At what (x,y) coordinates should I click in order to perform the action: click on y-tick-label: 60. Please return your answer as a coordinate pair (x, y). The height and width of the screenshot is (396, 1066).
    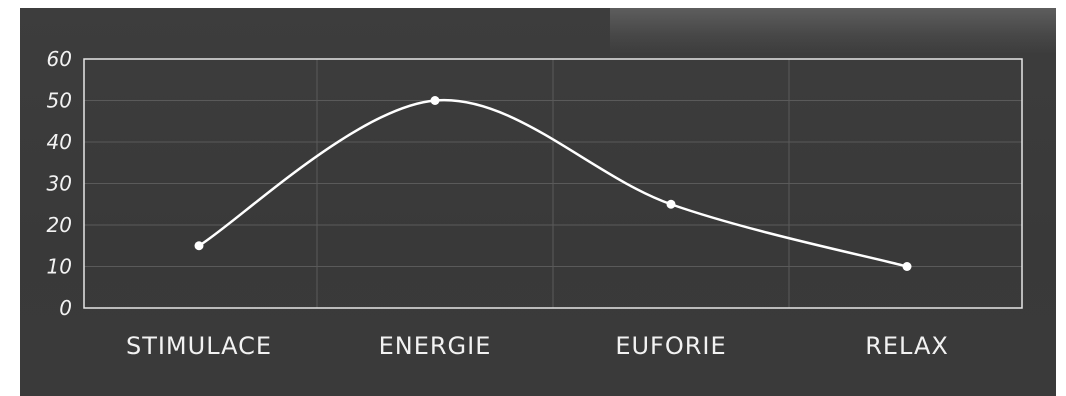
    Looking at the image, I should click on (59, 59).